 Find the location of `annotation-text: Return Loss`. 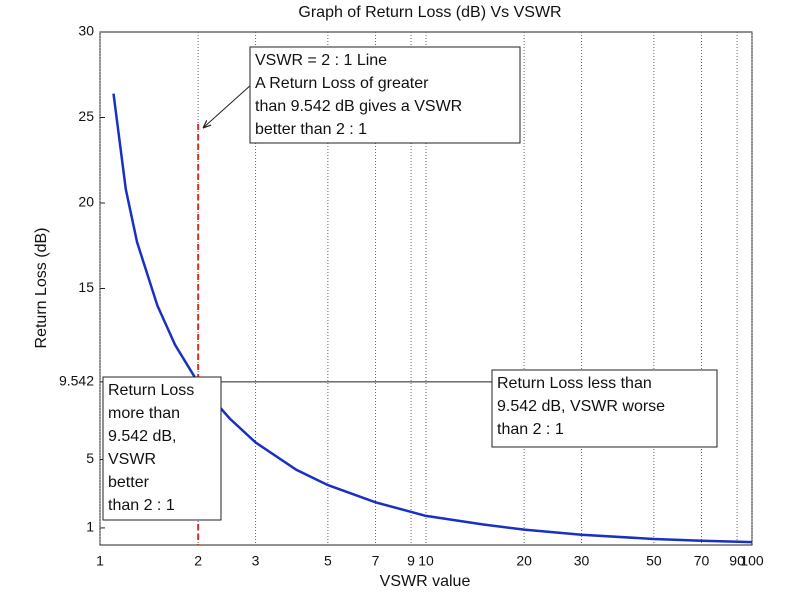

annotation-text: Return Loss is located at coordinates (151, 390).